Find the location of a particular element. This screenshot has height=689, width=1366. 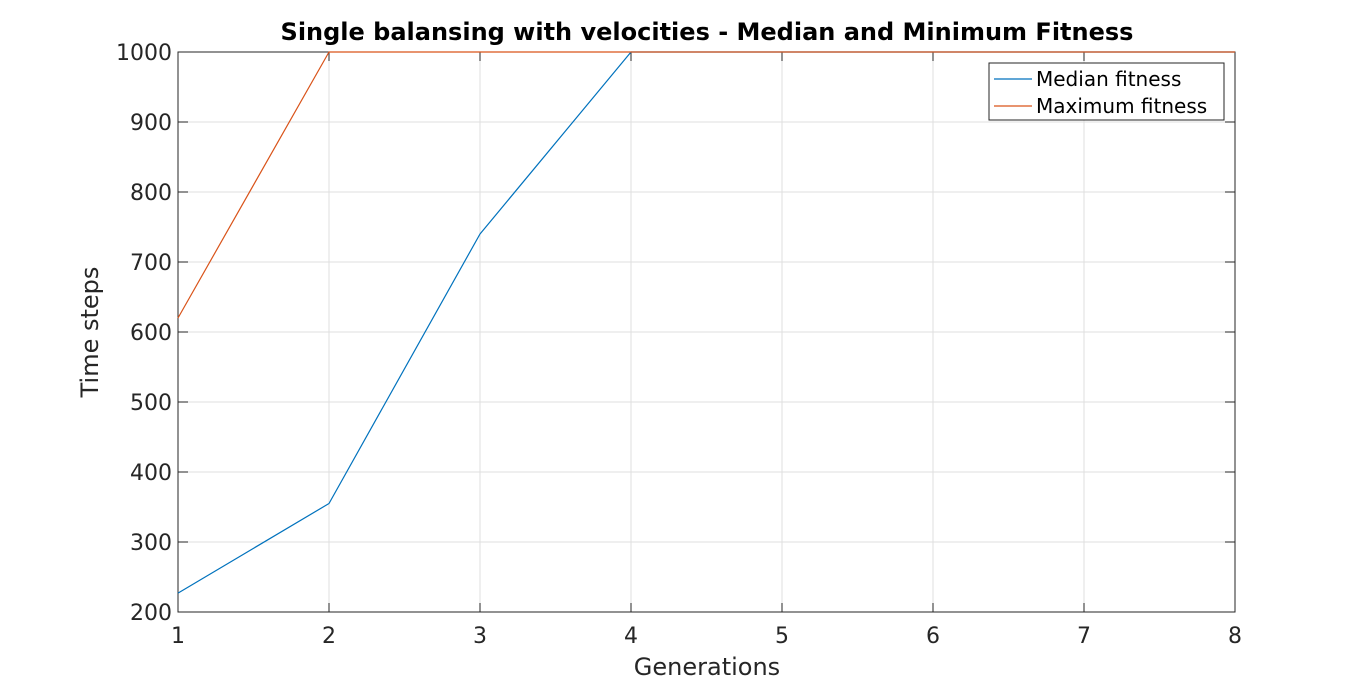

y-tick-label: 200 is located at coordinates (151, 613).